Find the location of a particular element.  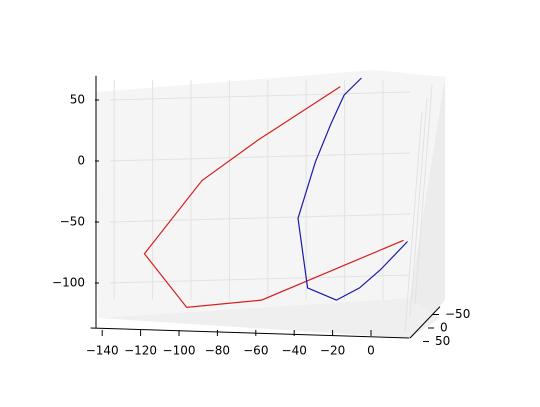

x-tick-label: −40 is located at coordinates (294, 351).